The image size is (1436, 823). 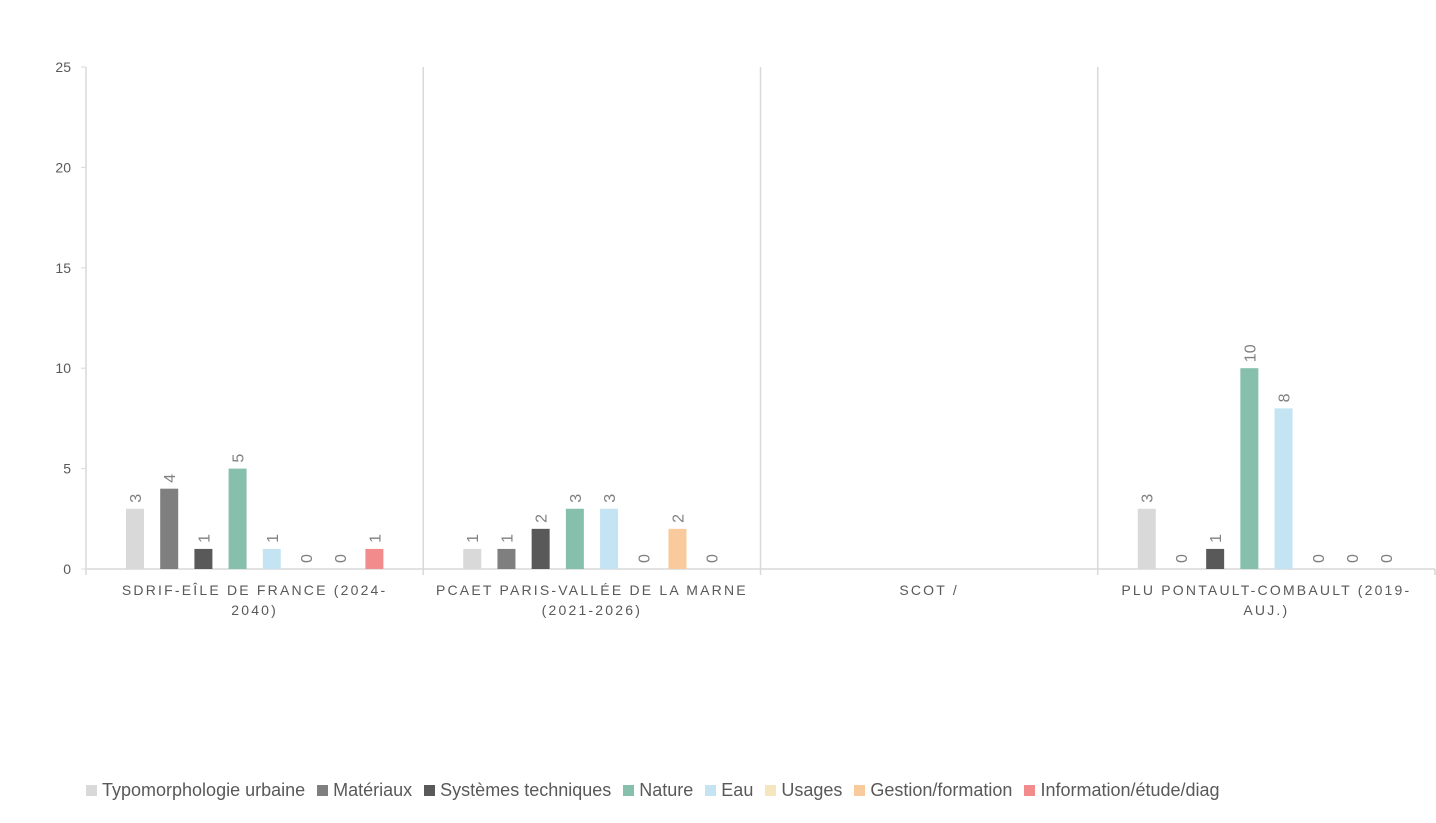 What do you see at coordinates (592, 610) in the screenshot?
I see `category-label: (2021-2026)` at bounding box center [592, 610].